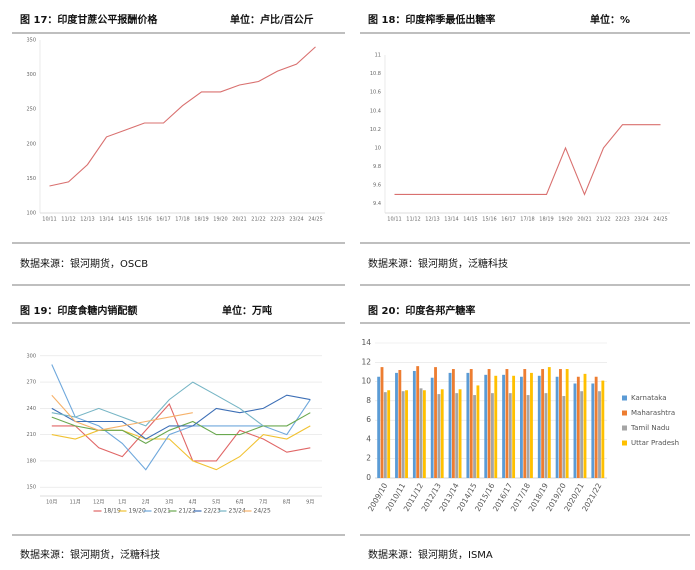 The width and height of the screenshot is (695, 570). What do you see at coordinates (263, 503) in the screenshot?
I see `x-tick-label: 7月` at bounding box center [263, 503].